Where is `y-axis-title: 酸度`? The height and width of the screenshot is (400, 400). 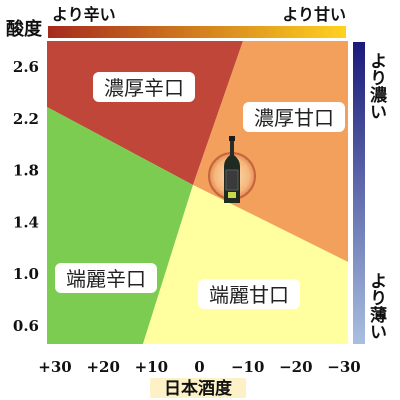
y-axis-title: 酸度 is located at coordinates (24, 29).